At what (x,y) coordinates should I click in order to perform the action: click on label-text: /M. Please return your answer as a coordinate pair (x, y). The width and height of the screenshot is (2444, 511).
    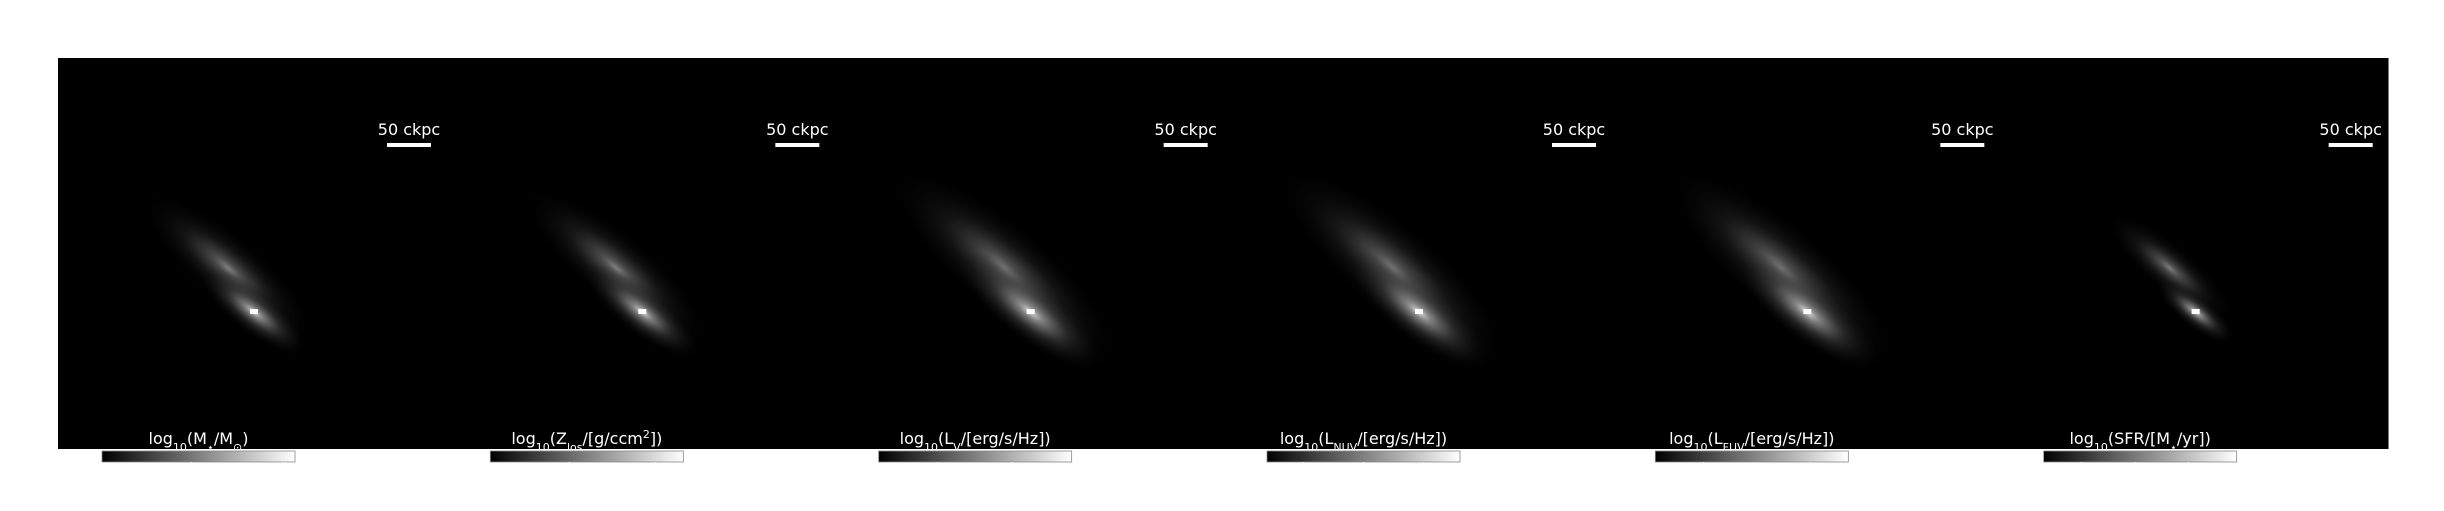
    Looking at the image, I should click on (223, 438).